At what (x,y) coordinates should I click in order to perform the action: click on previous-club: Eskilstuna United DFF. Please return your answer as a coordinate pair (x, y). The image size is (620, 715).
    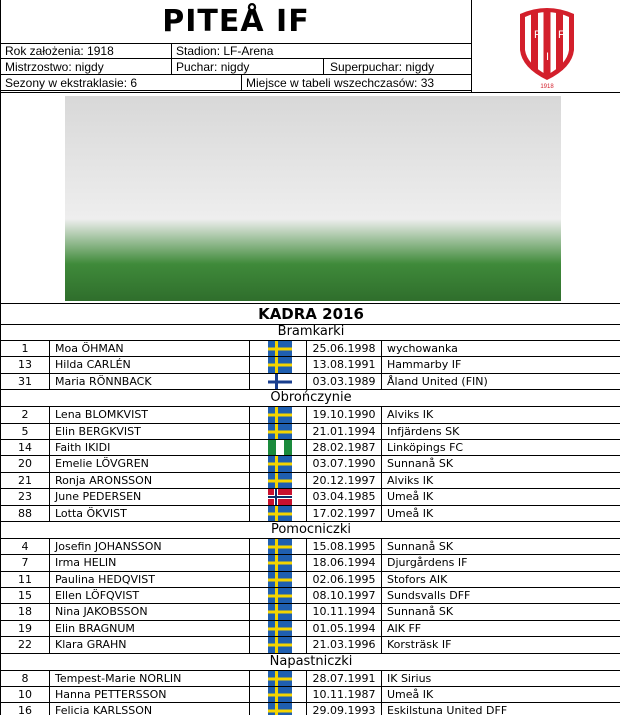
    Looking at the image, I should click on (500, 709).